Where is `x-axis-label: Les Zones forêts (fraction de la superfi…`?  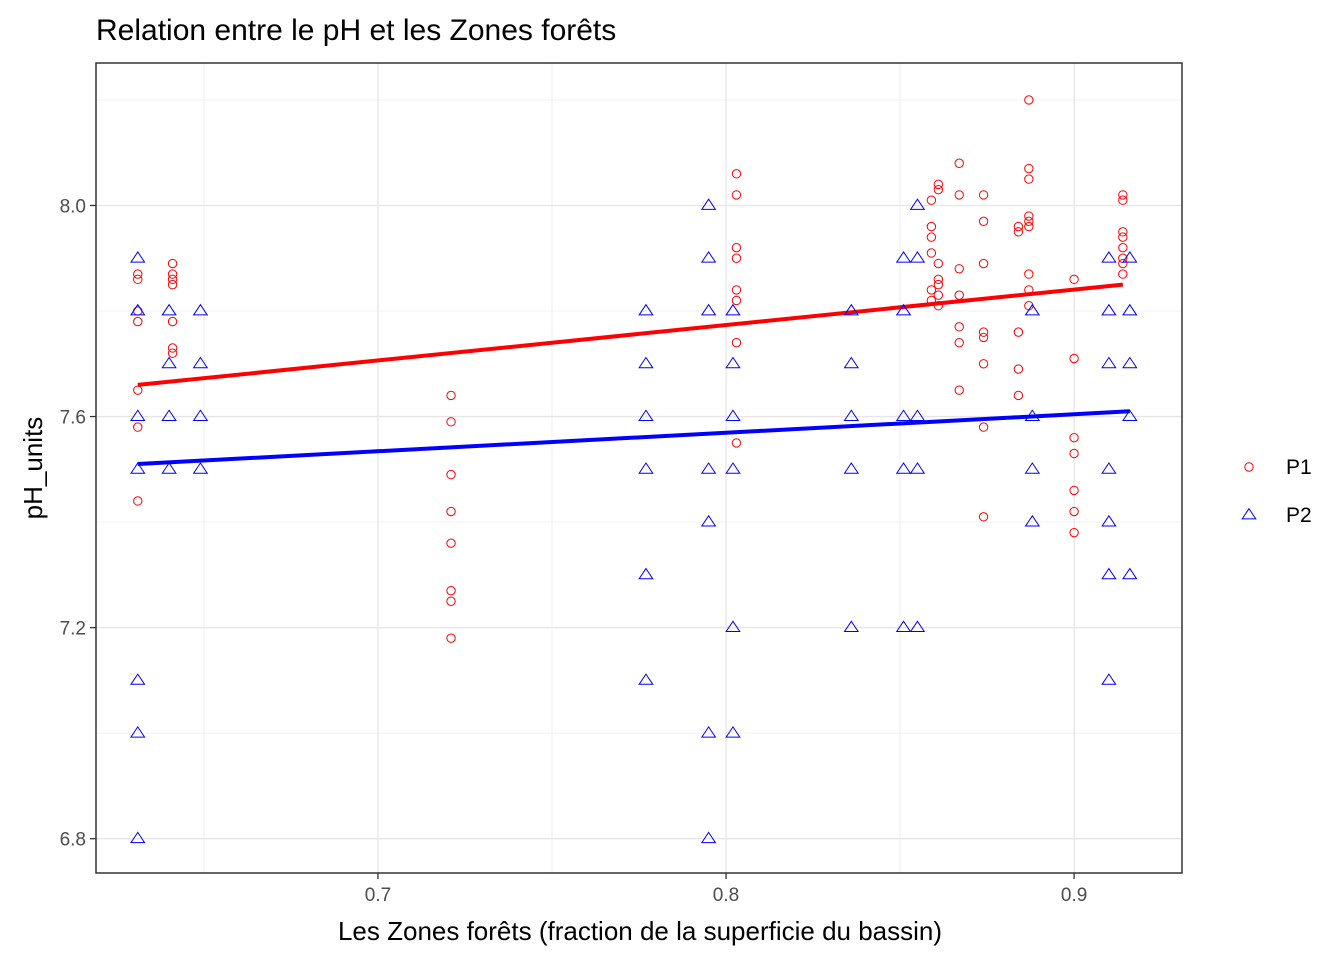
x-axis-label: Les Zones forêts (fraction de la superfi… is located at coordinates (640, 931).